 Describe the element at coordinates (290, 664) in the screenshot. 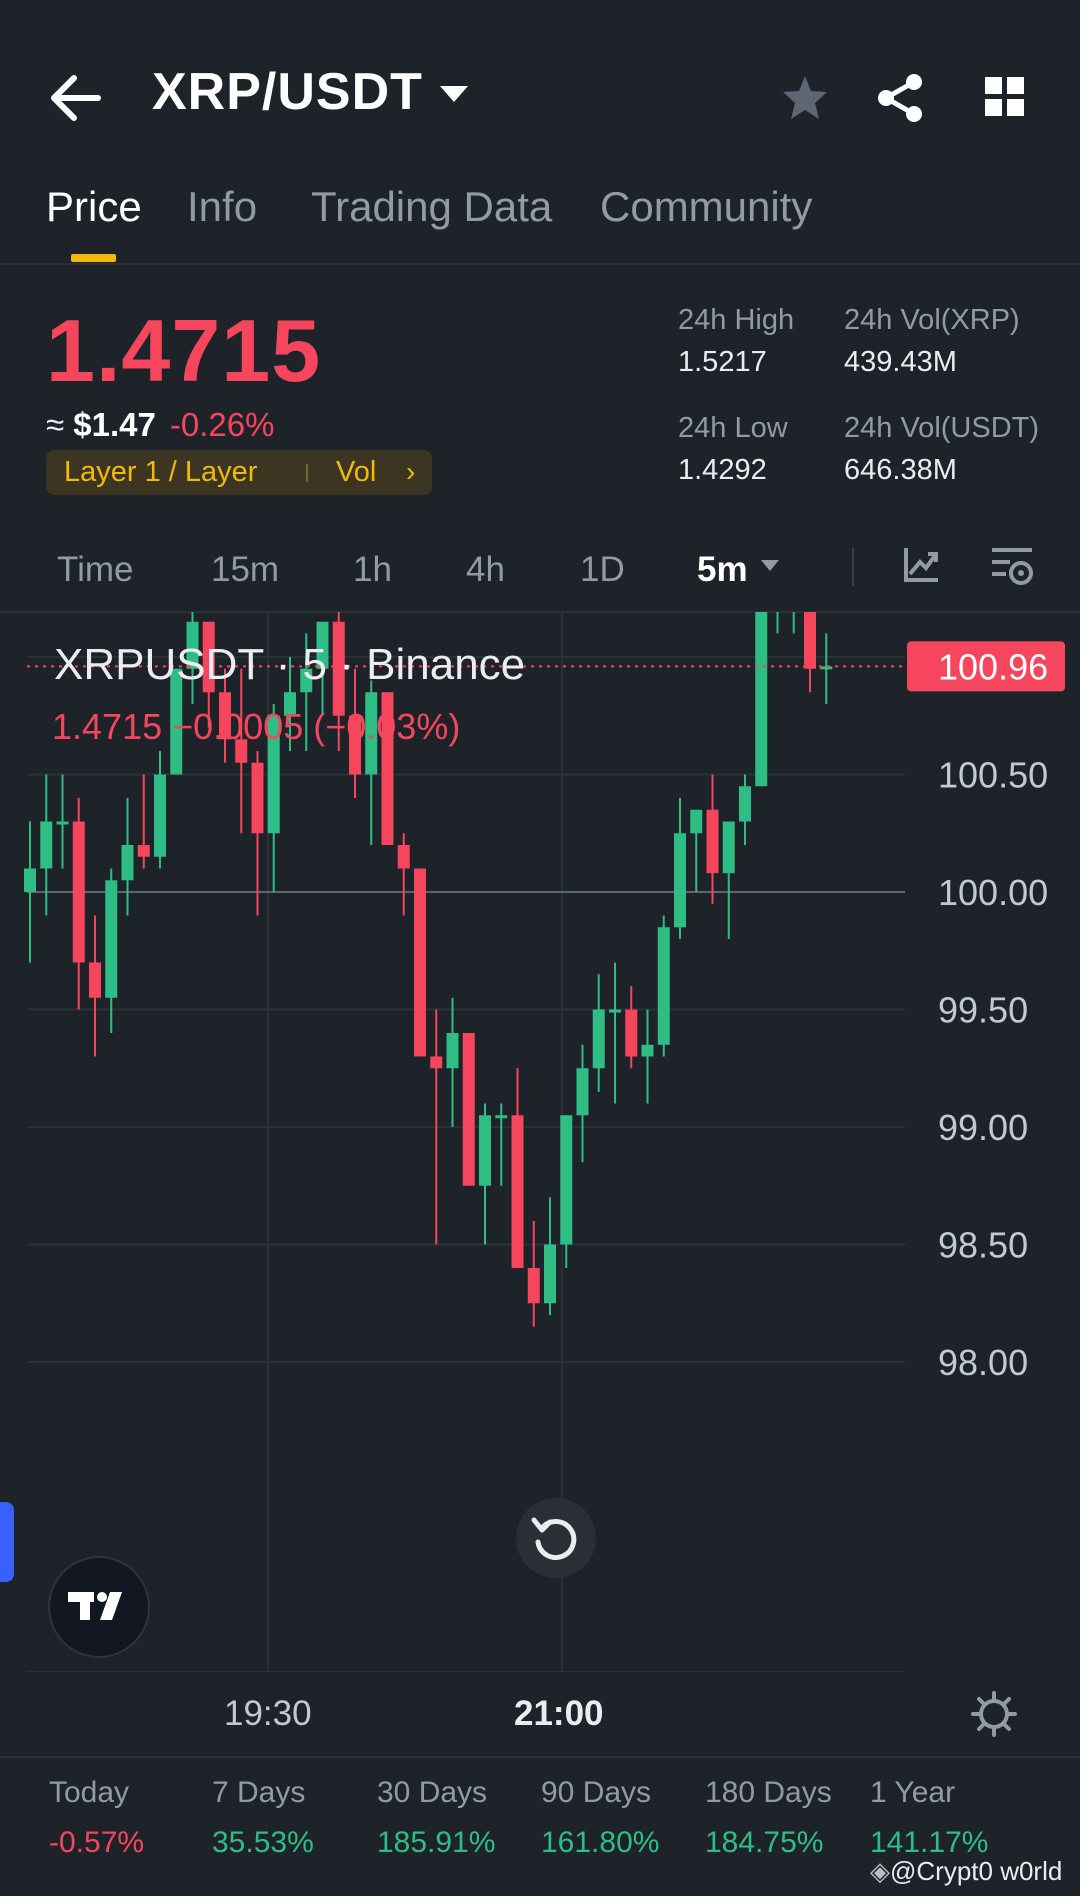

I see `chart-title: XRPUSDT · 5 · Binance` at that location.